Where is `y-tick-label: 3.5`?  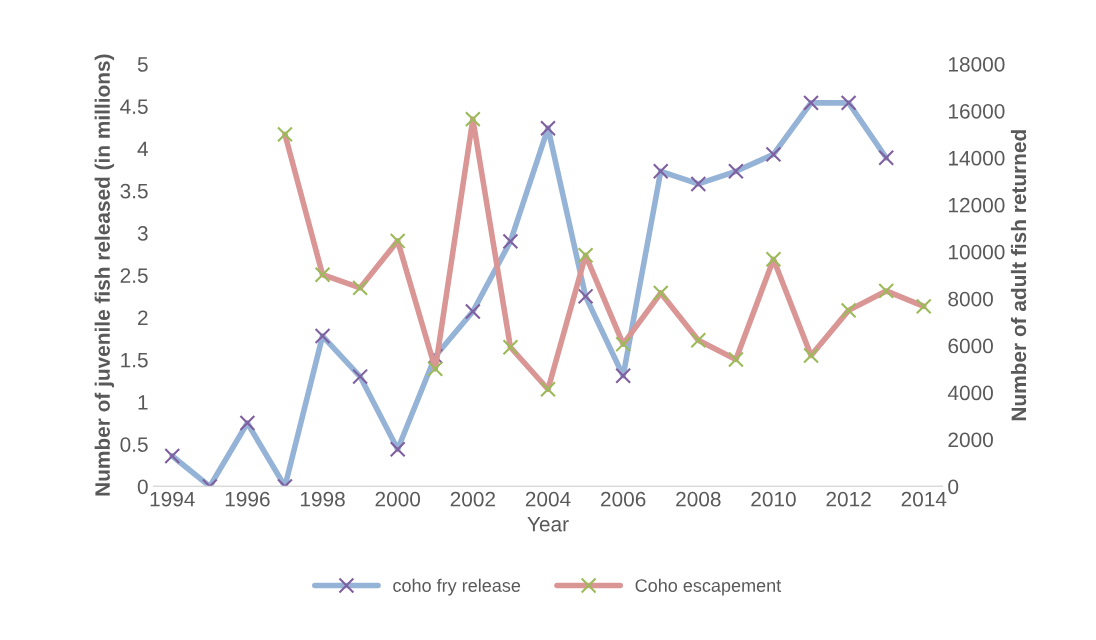
y-tick-label: 3.5 is located at coordinates (134, 191).